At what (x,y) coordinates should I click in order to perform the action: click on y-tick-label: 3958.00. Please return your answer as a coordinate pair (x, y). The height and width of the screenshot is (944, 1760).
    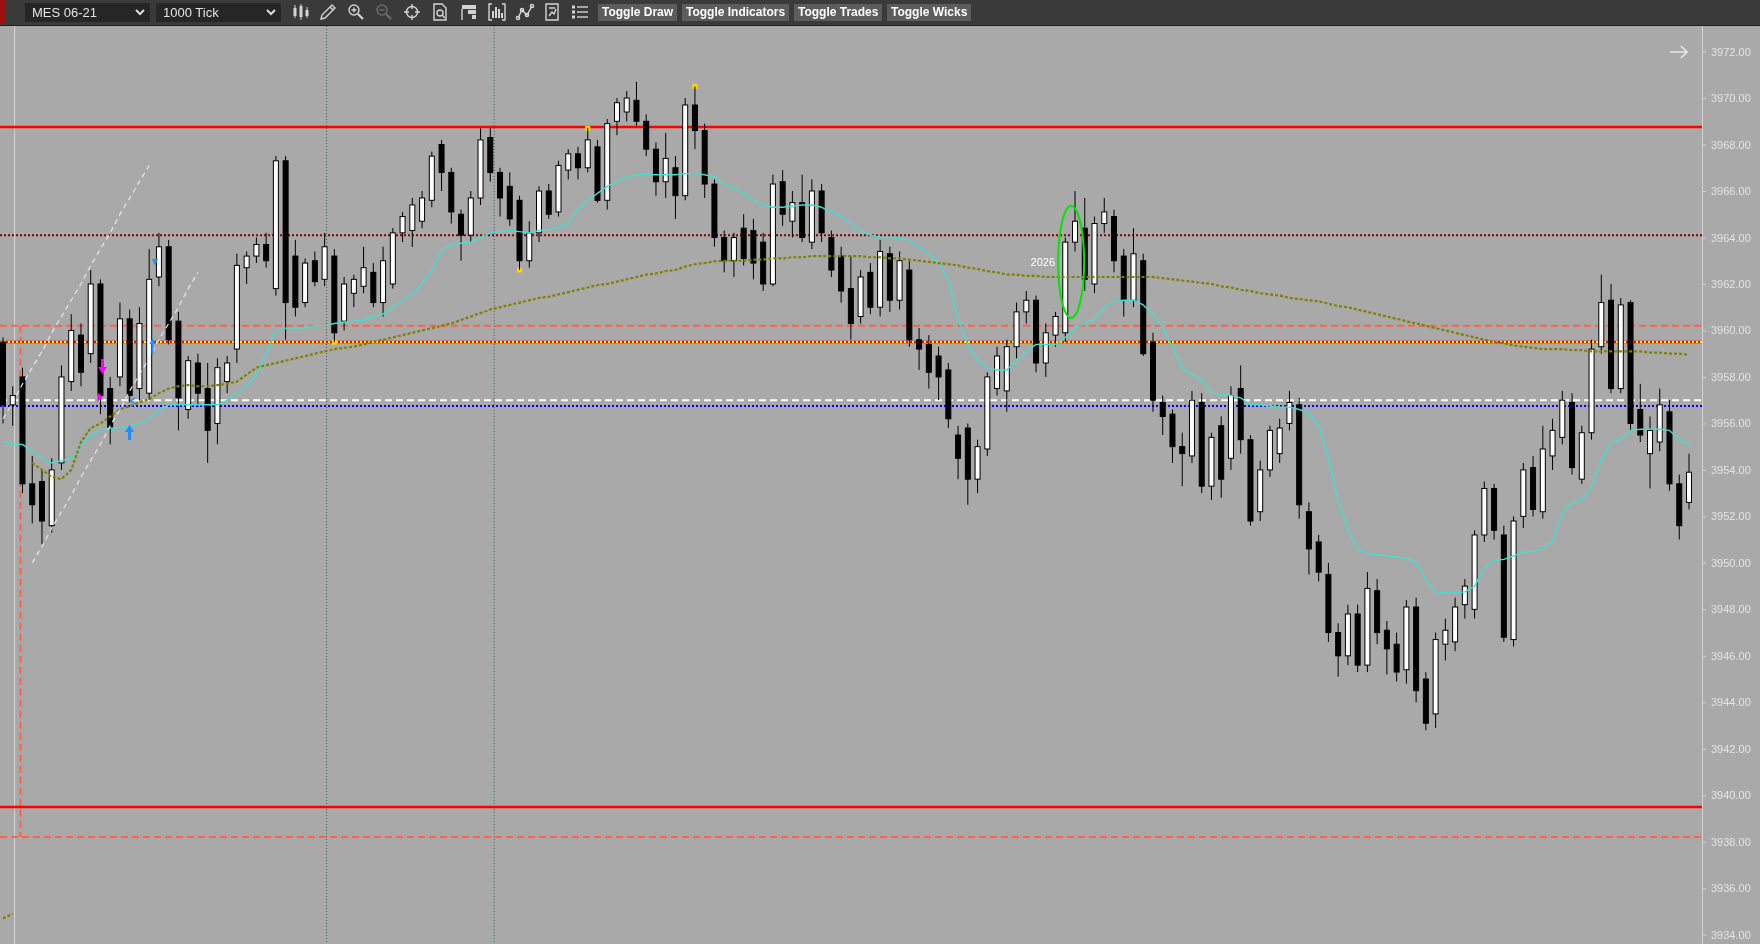
    Looking at the image, I should click on (1731, 376).